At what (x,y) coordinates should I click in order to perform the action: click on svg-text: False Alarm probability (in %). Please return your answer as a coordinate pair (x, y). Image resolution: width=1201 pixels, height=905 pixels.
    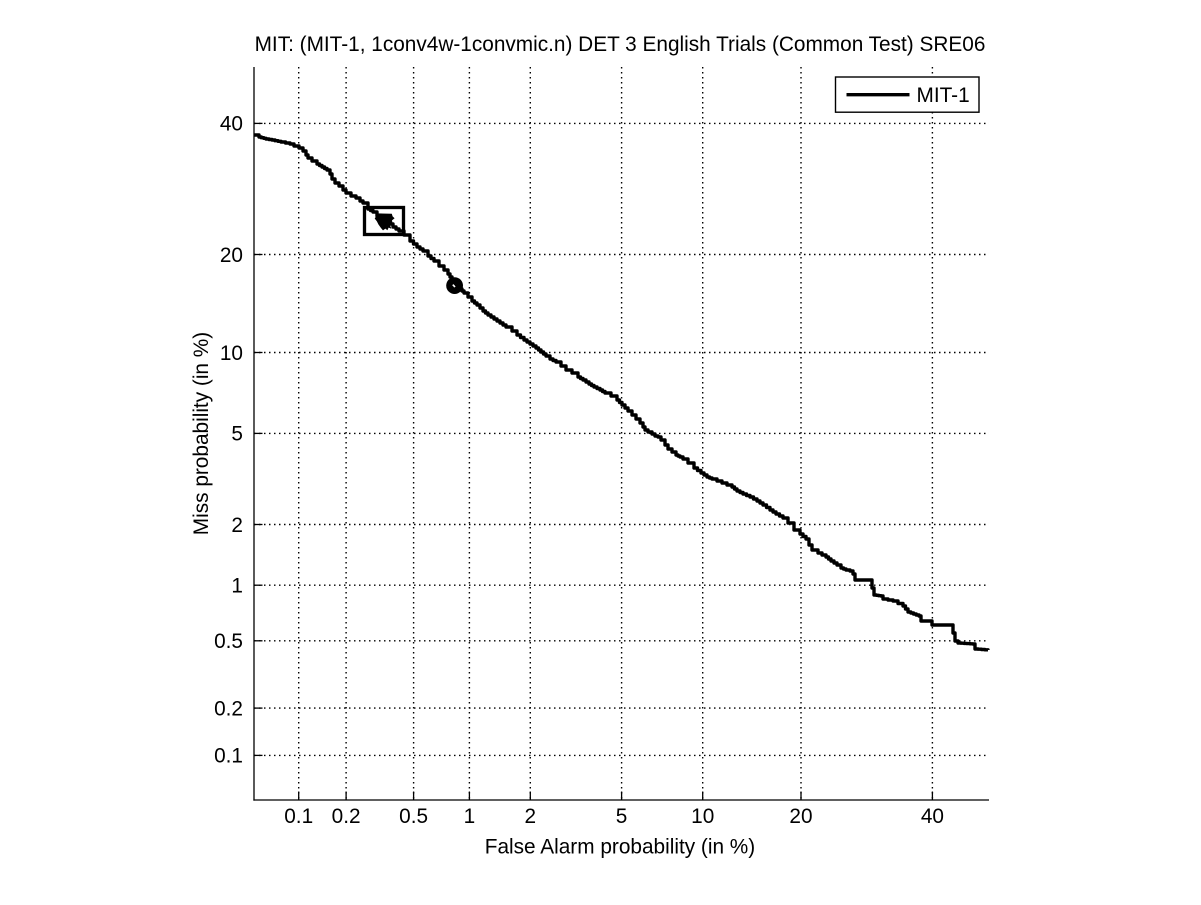
    Looking at the image, I should click on (620, 847).